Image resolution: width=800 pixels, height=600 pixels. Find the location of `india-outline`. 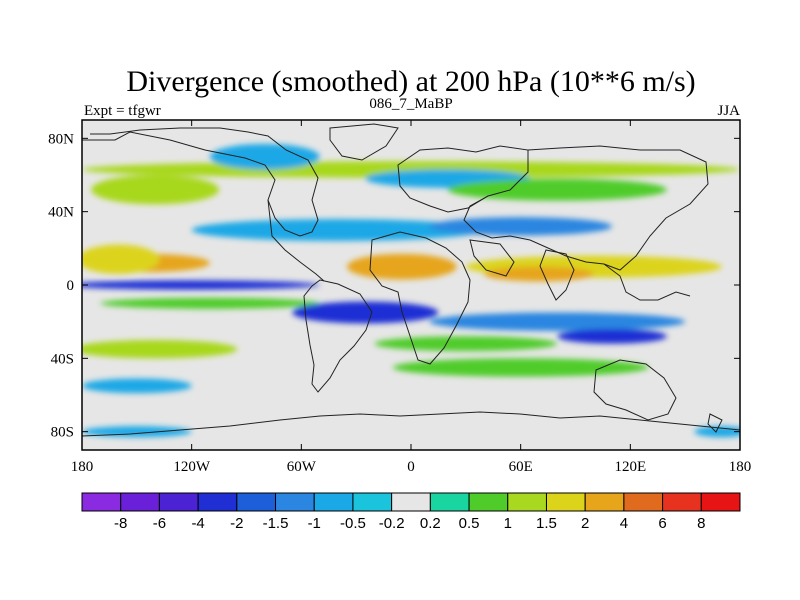

india-outline is located at coordinates (557, 275).